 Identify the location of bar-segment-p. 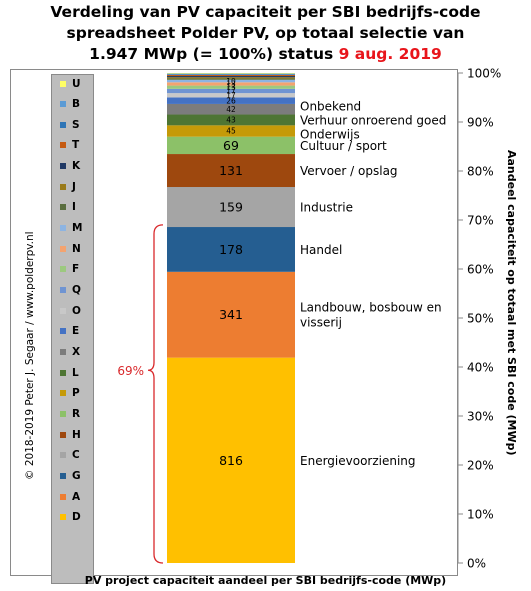
(231, 131).